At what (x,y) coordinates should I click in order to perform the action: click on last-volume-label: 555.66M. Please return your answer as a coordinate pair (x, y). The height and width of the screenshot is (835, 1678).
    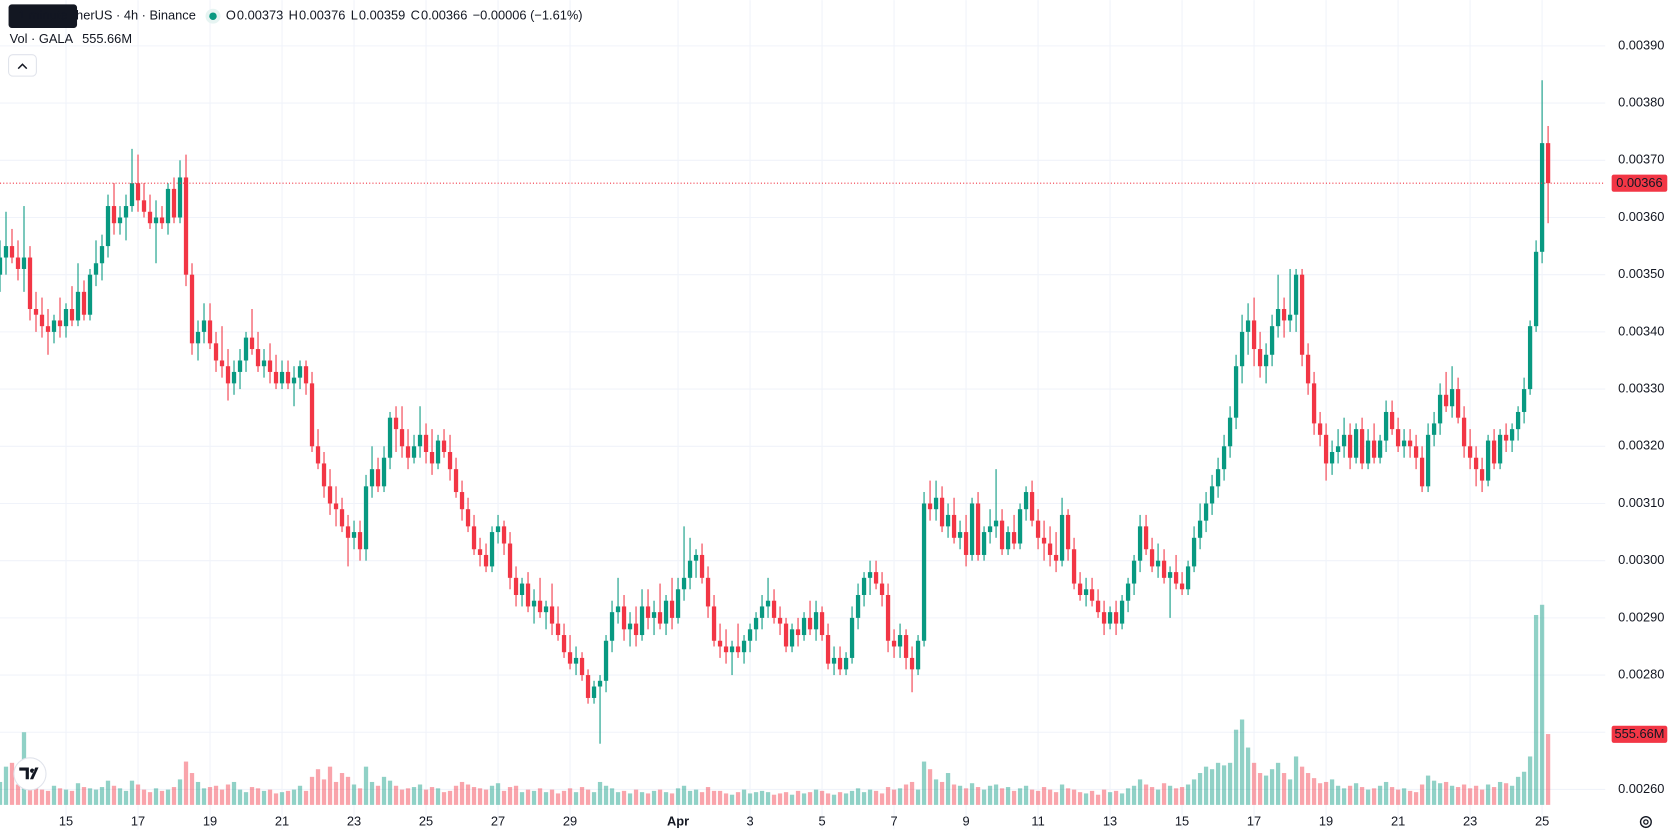
    Looking at the image, I should click on (1640, 733).